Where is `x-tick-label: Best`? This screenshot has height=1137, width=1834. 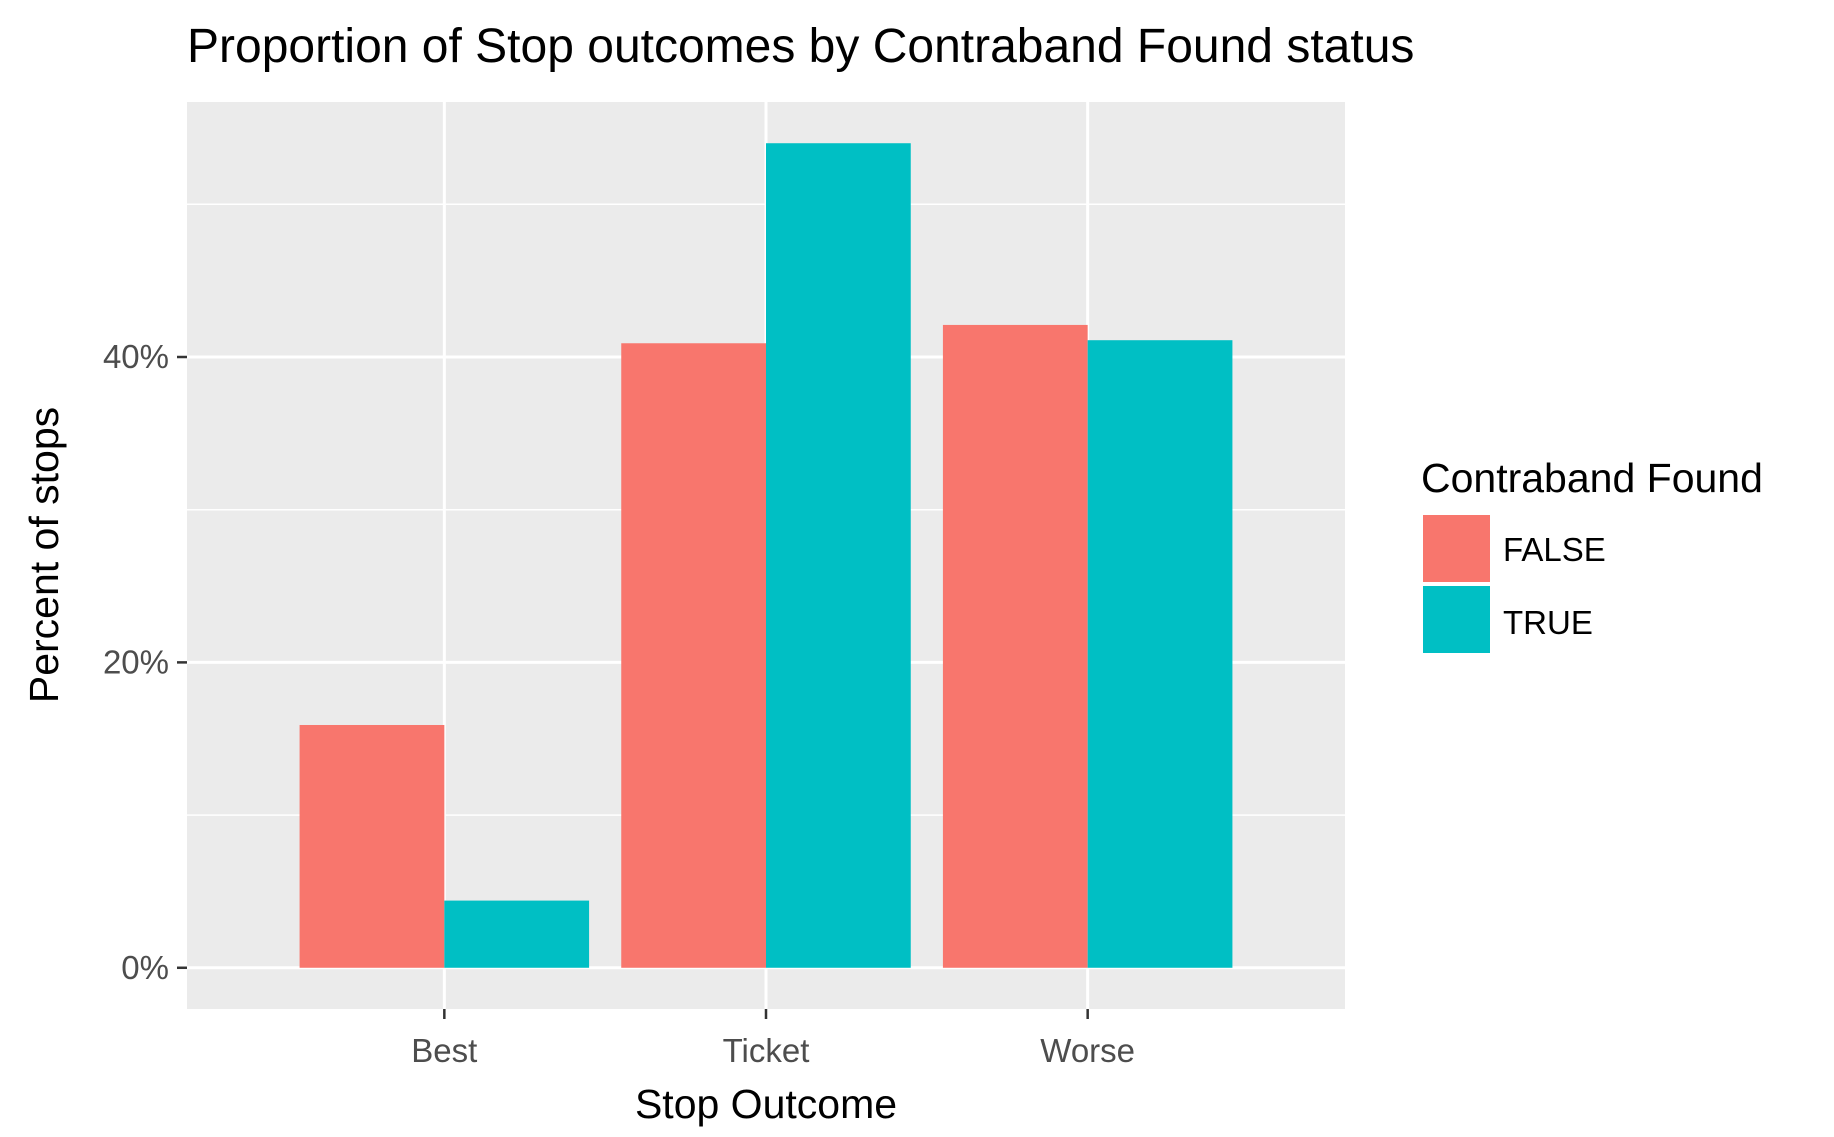 x-tick-label: Best is located at coordinates (444, 1050).